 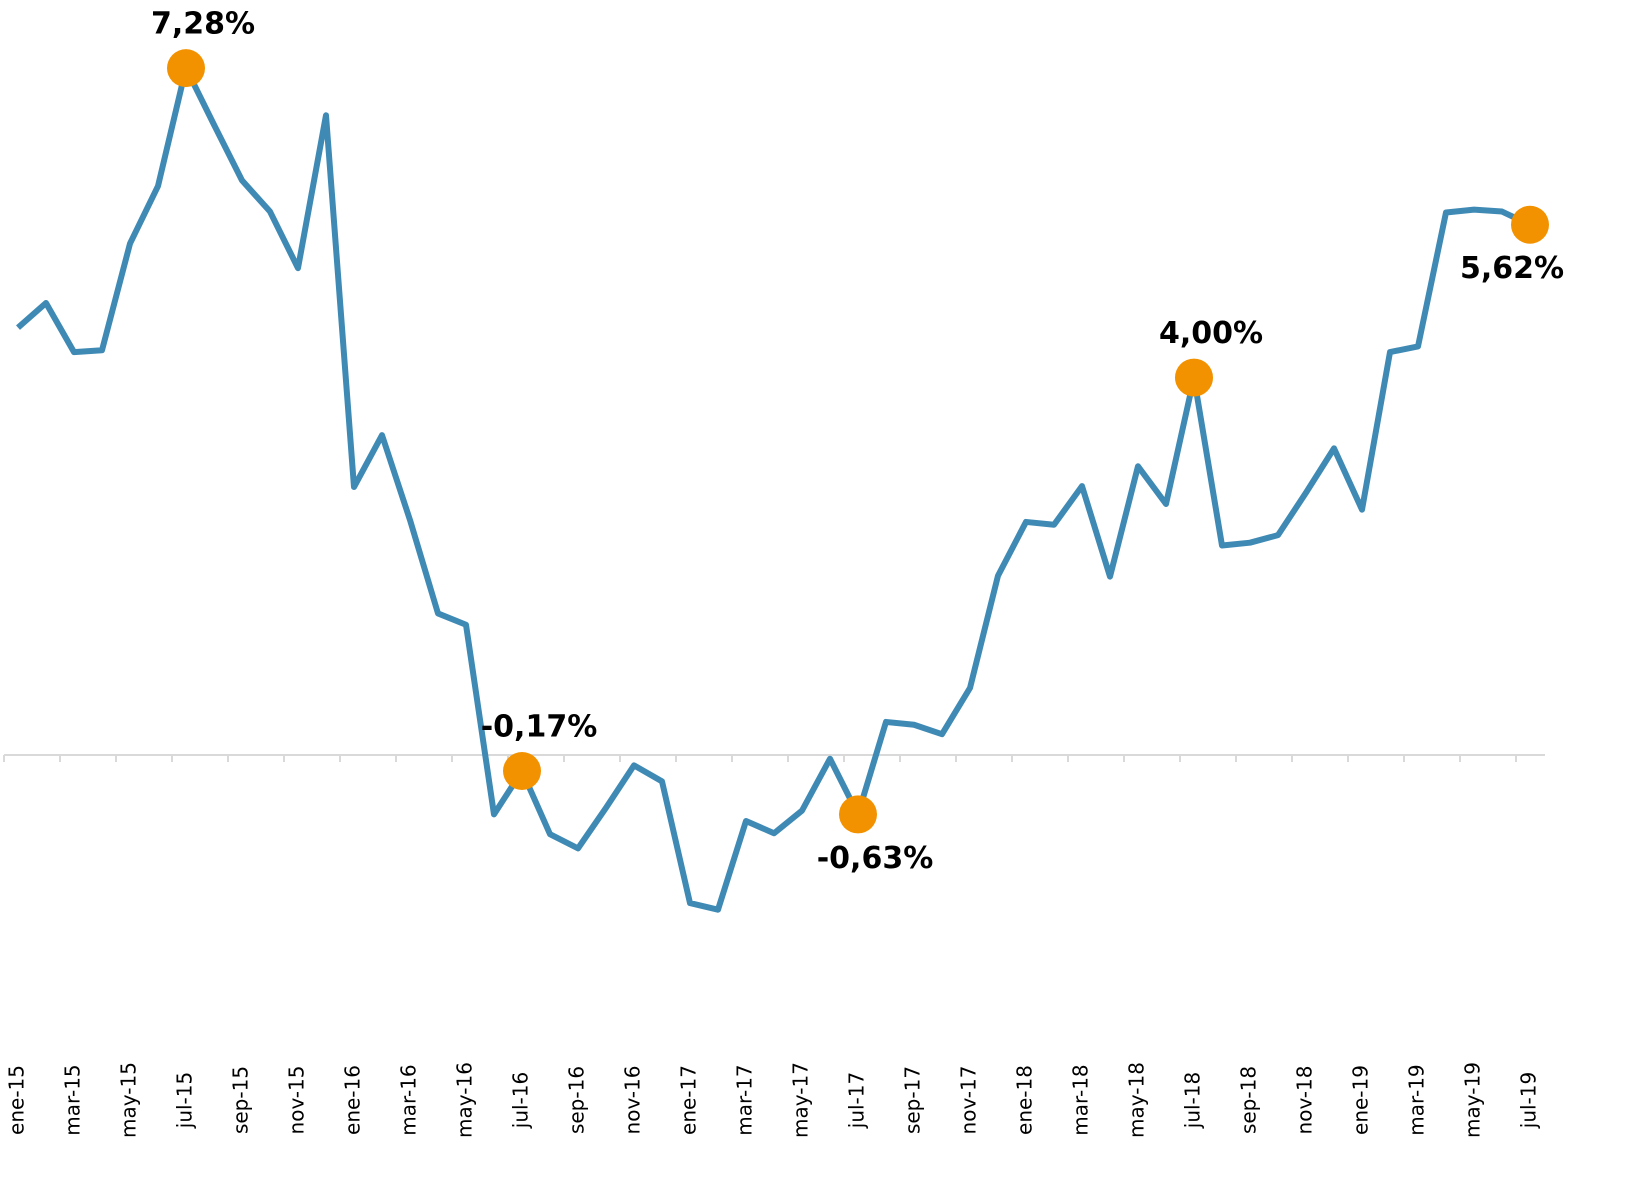 I want to click on x-tick-label: jul-18, so click(x=1193, y=1100).